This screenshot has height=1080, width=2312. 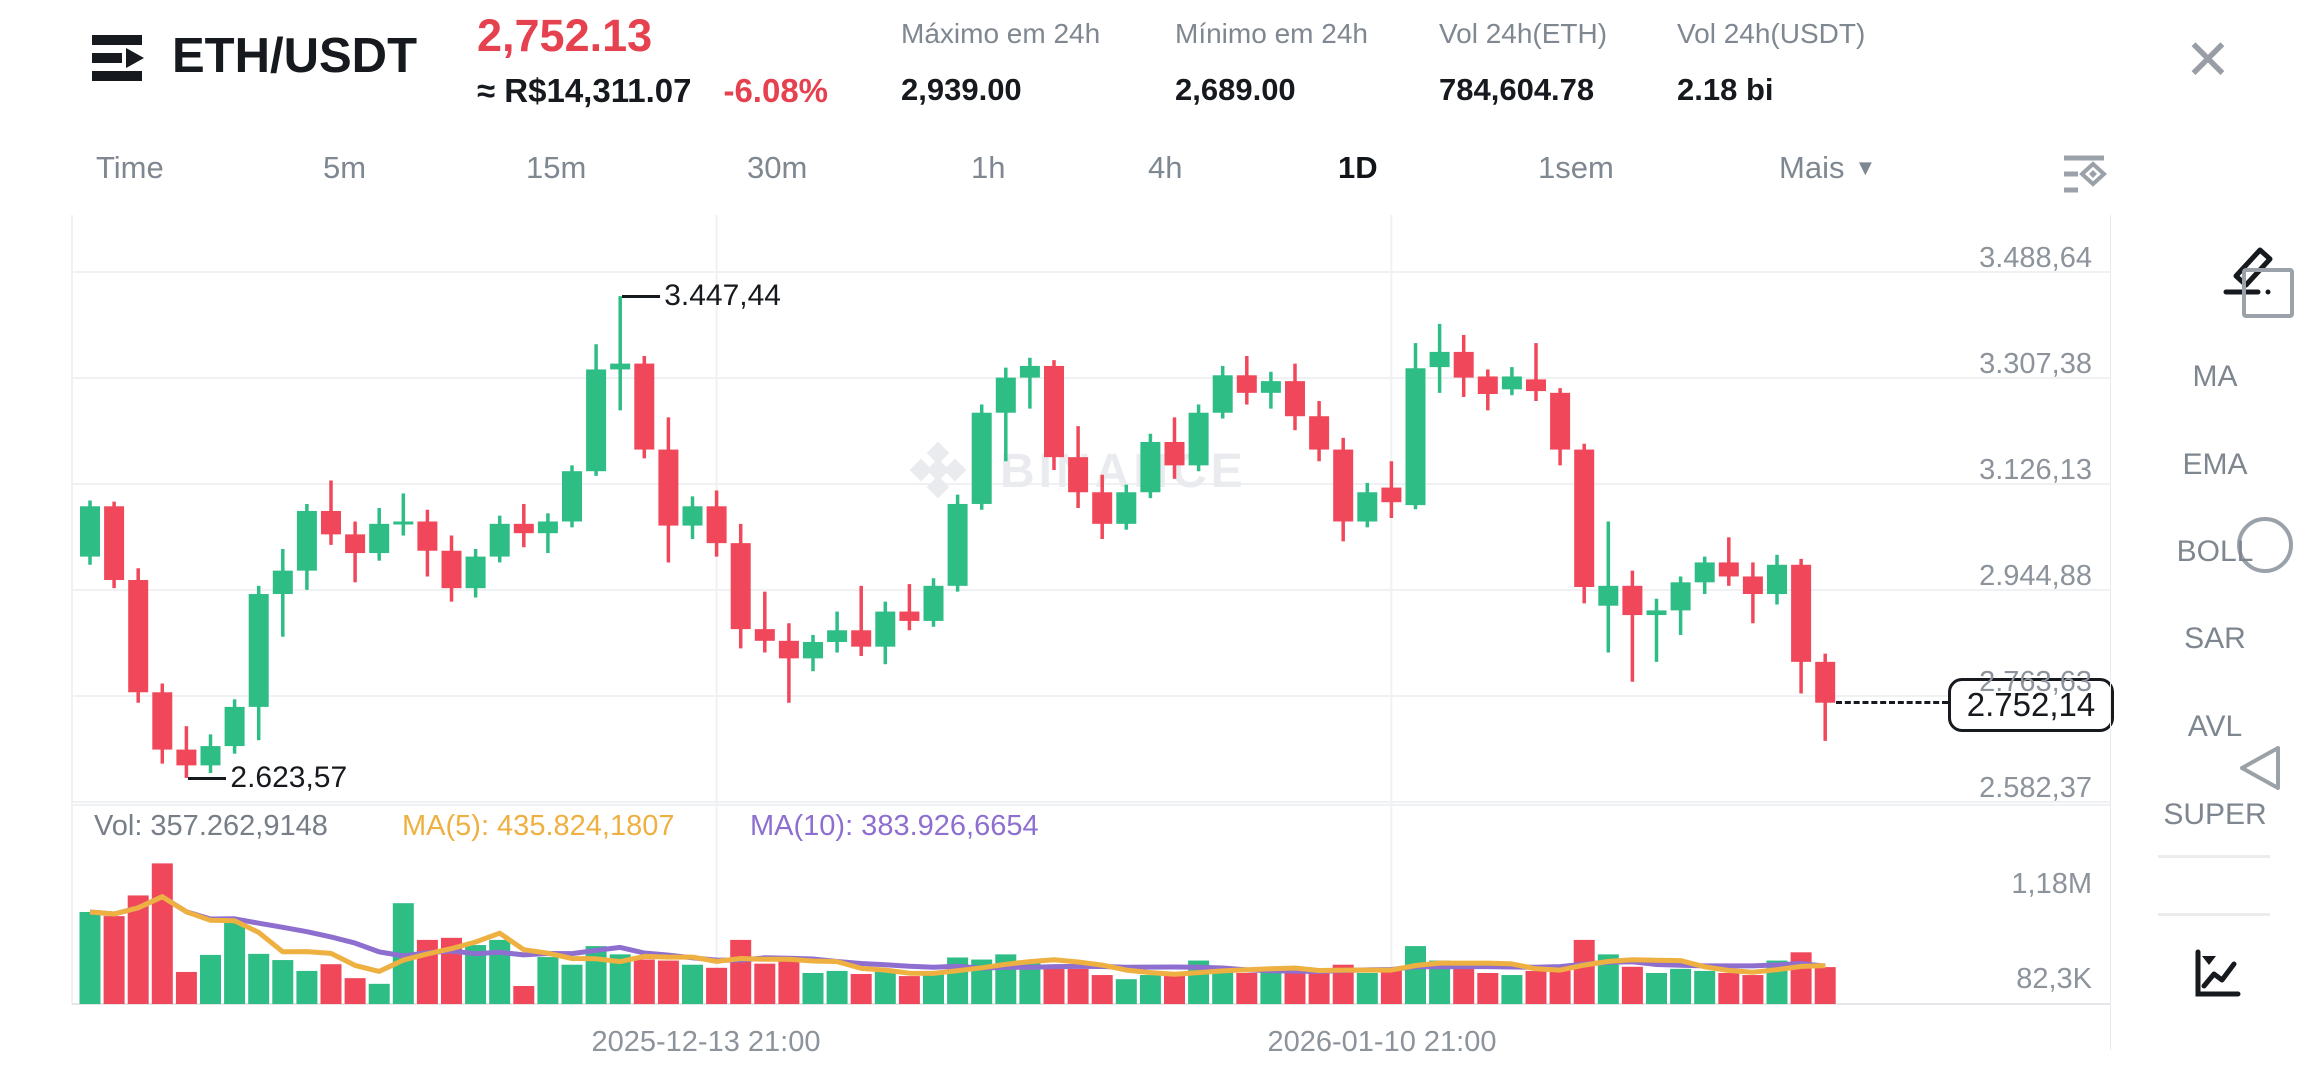 What do you see at coordinates (565, 35) in the screenshot?
I see `last-price: 2,752.13` at bounding box center [565, 35].